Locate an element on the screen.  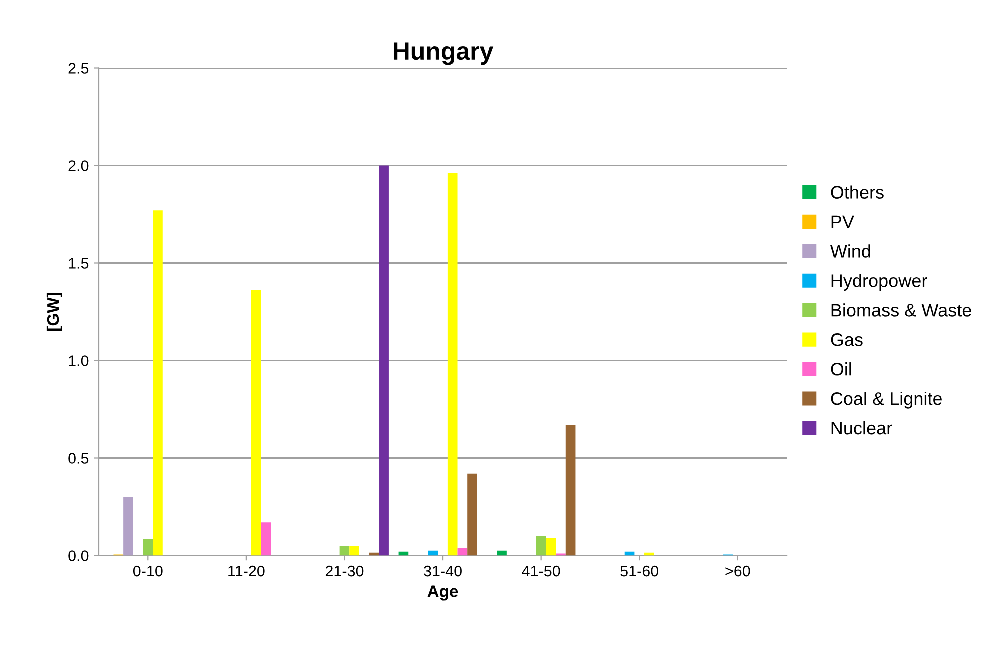
legend-label: Nuclear is located at coordinates (862, 428).